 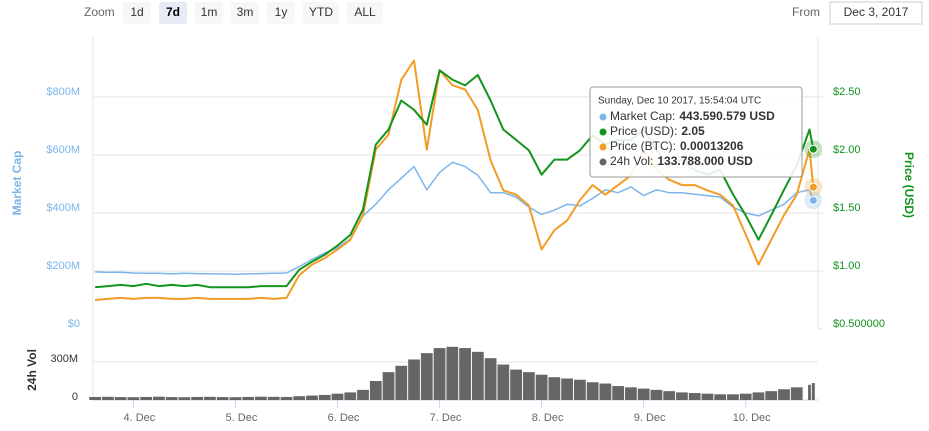 What do you see at coordinates (446, 418) in the screenshot?
I see `x-tick-label: 7. Dec` at bounding box center [446, 418].